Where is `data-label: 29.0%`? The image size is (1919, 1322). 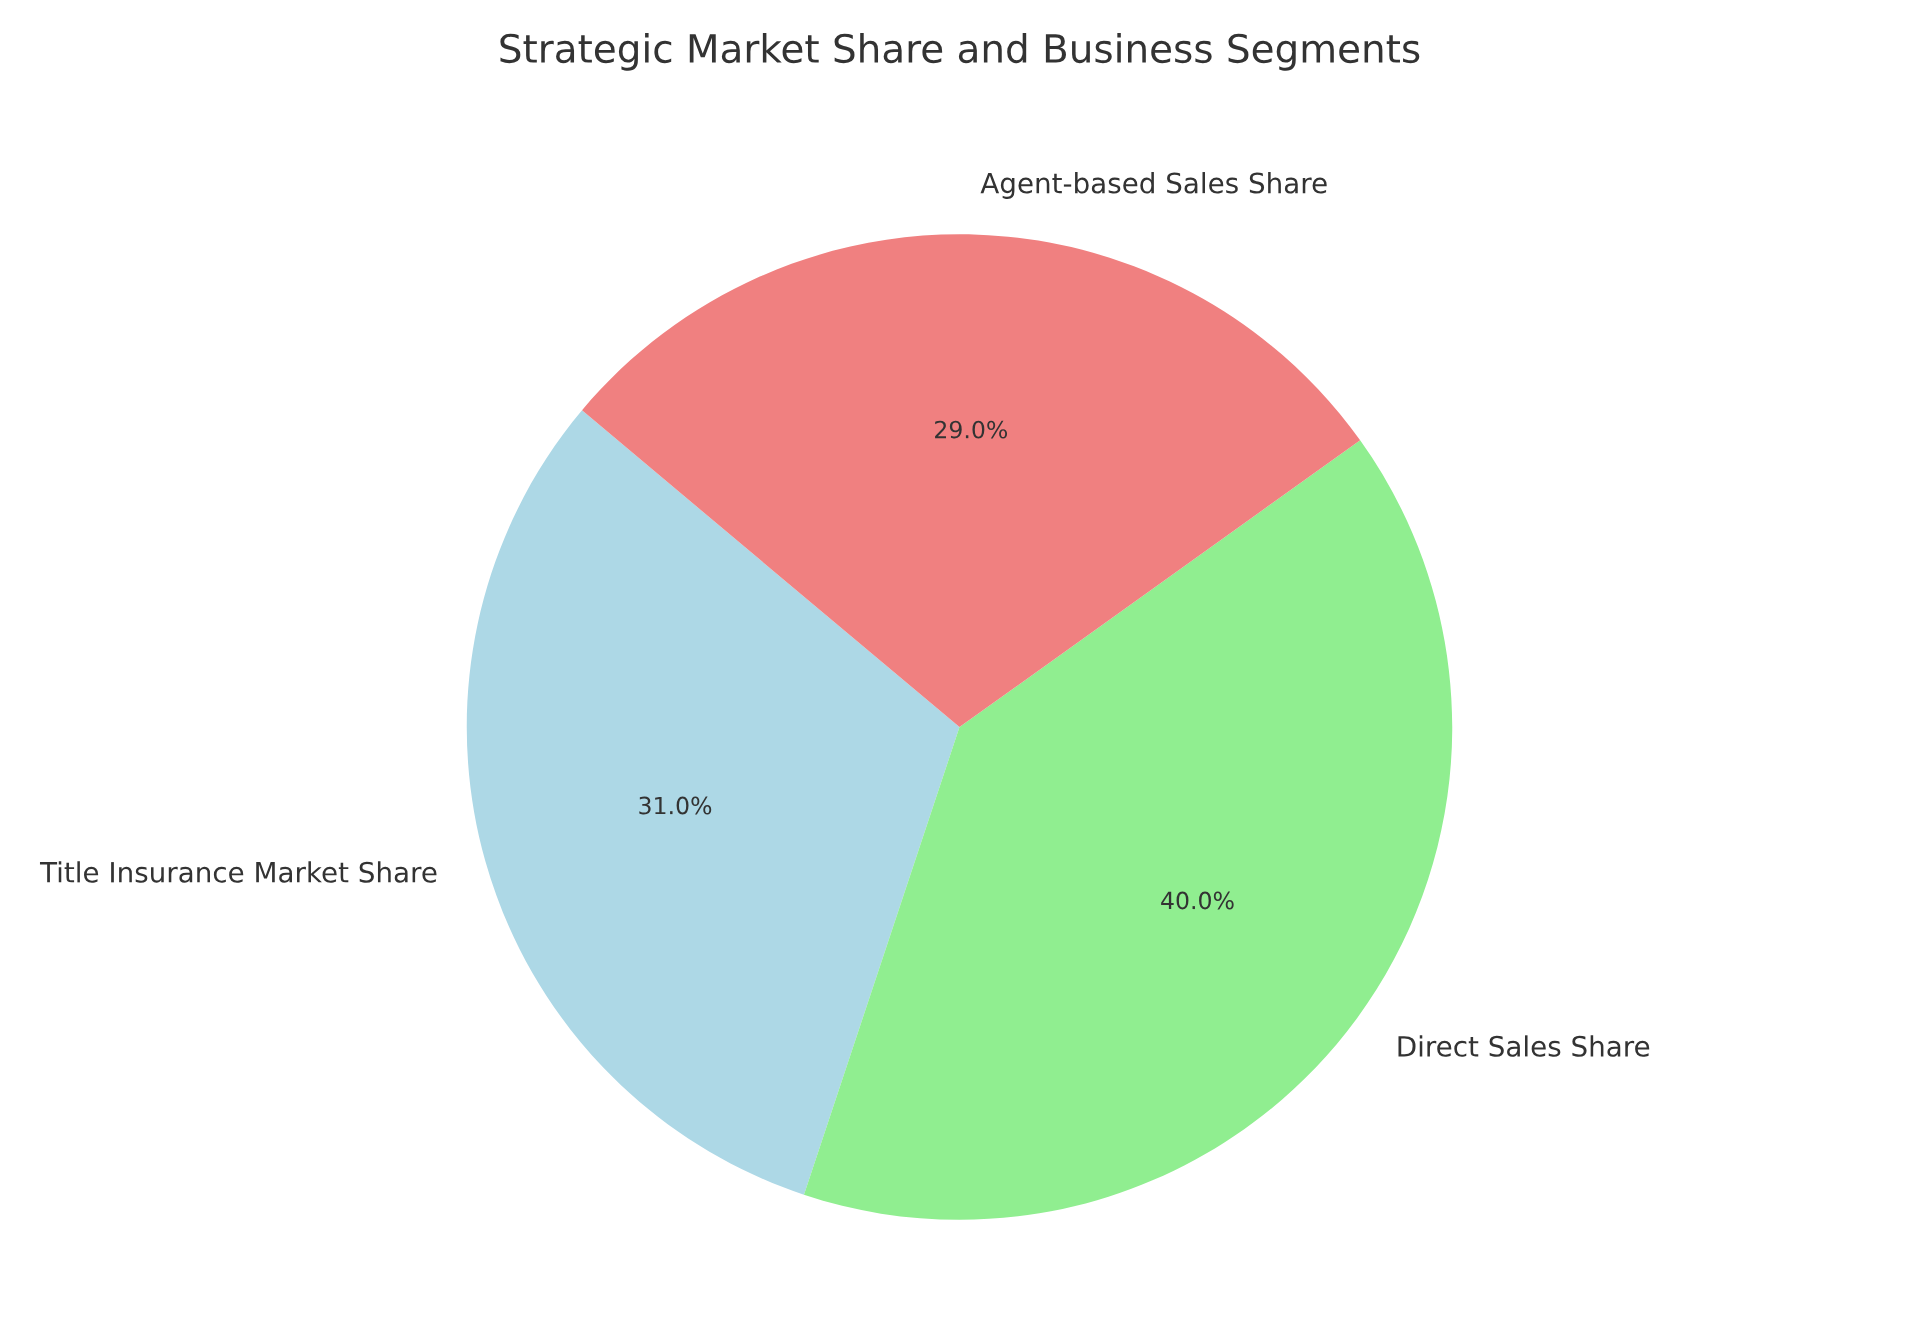 data-label: 29.0% is located at coordinates (971, 429).